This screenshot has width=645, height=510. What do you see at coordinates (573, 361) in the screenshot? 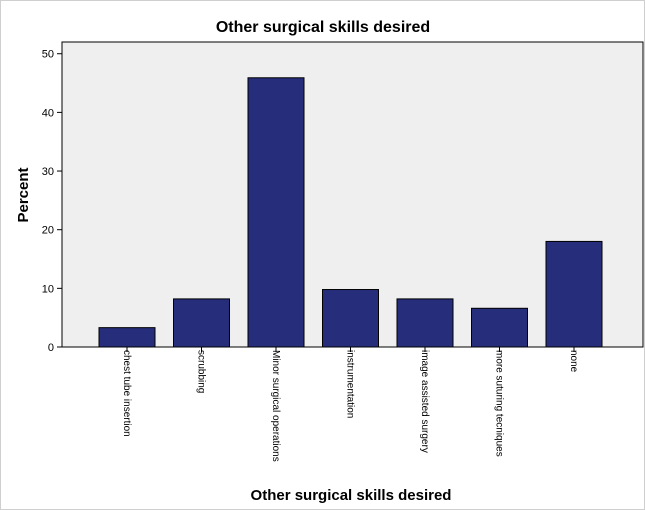
I see `x-category-label: none` at bounding box center [573, 361].